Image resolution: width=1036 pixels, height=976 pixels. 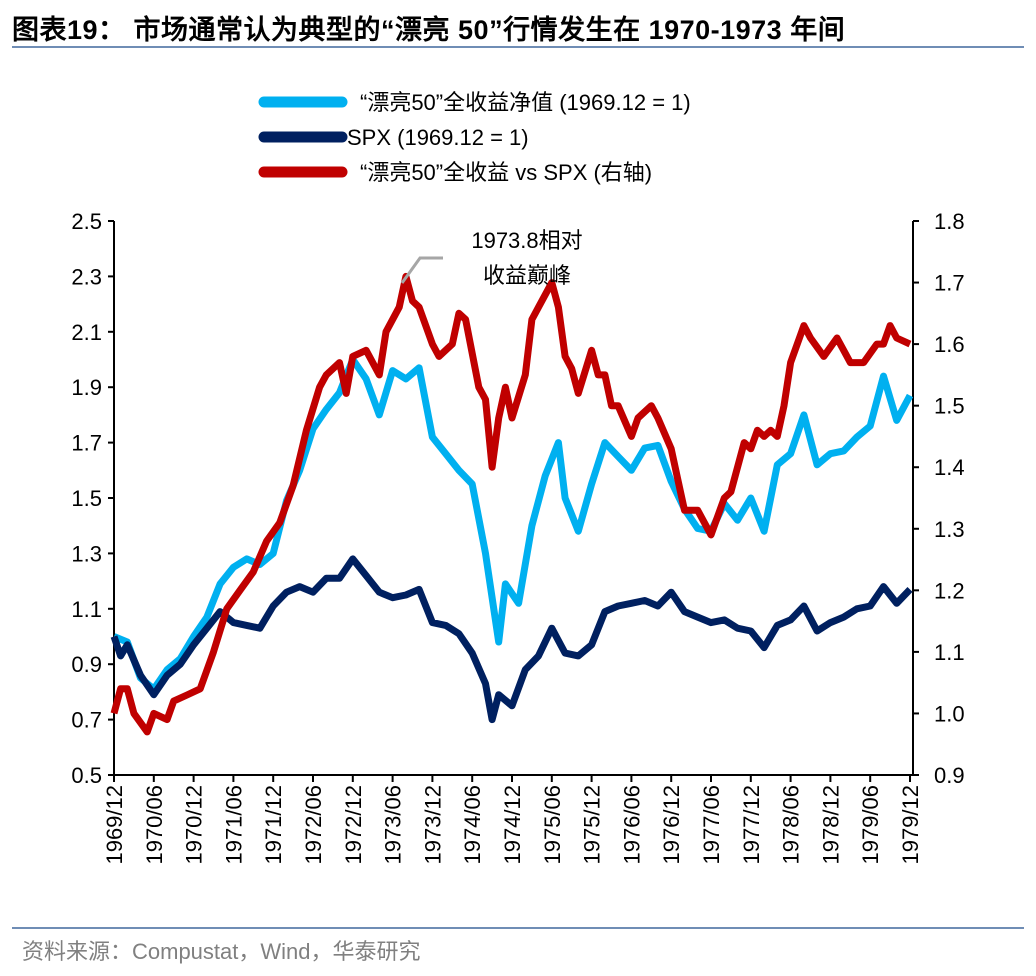 I want to click on x-tick-label: 1972/12, so click(x=353, y=825).